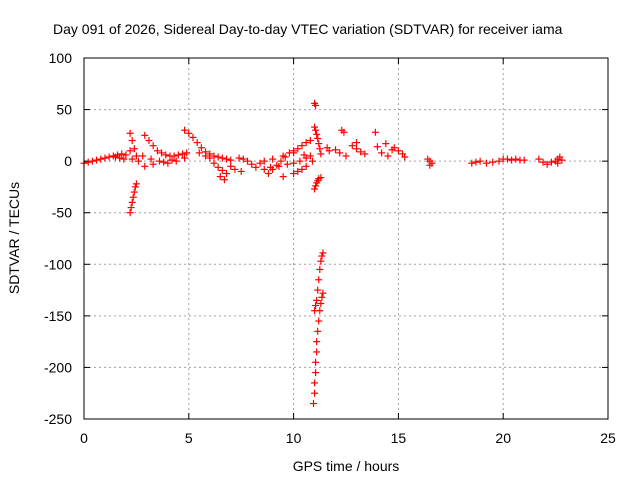 The height and width of the screenshot is (480, 640). Describe the element at coordinates (58, 367) in the screenshot. I see `y-tick-label: -200` at that location.